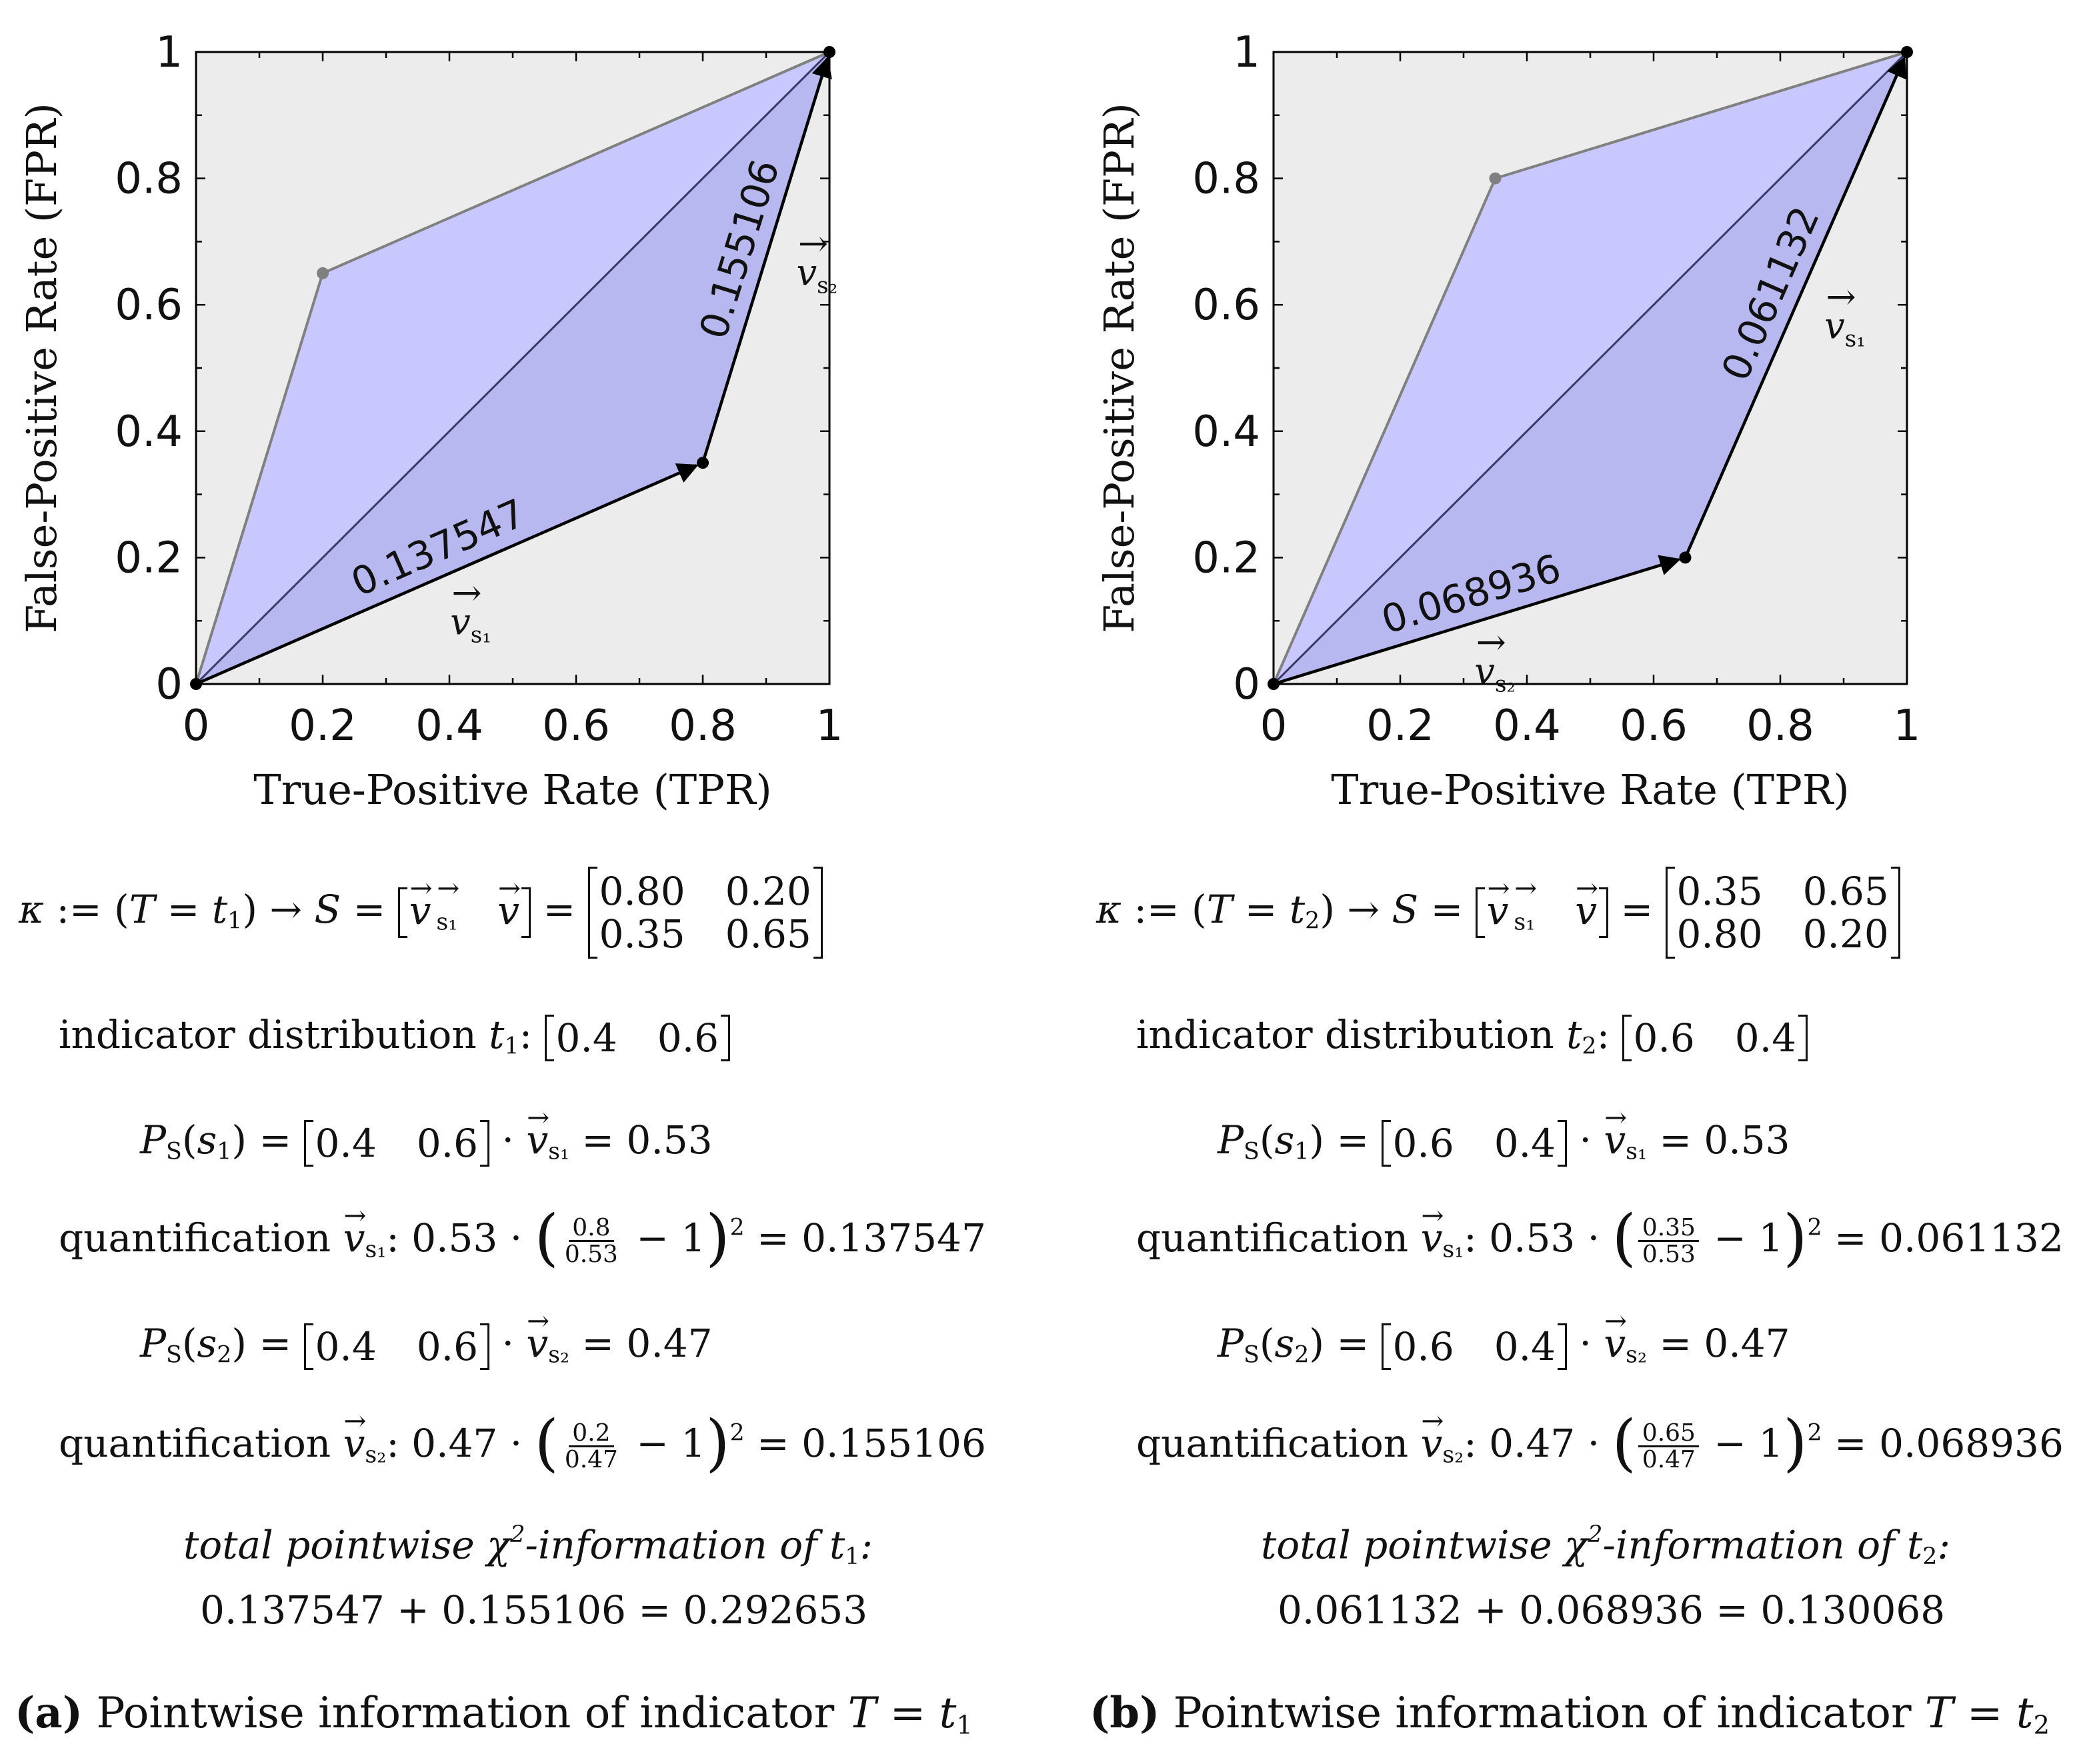 The width and height of the screenshot is (2085, 1764). Describe the element at coordinates (1783, 913) in the screenshot. I see `matrix-b: 0.35 0.65 0.80 0.20` at that location.